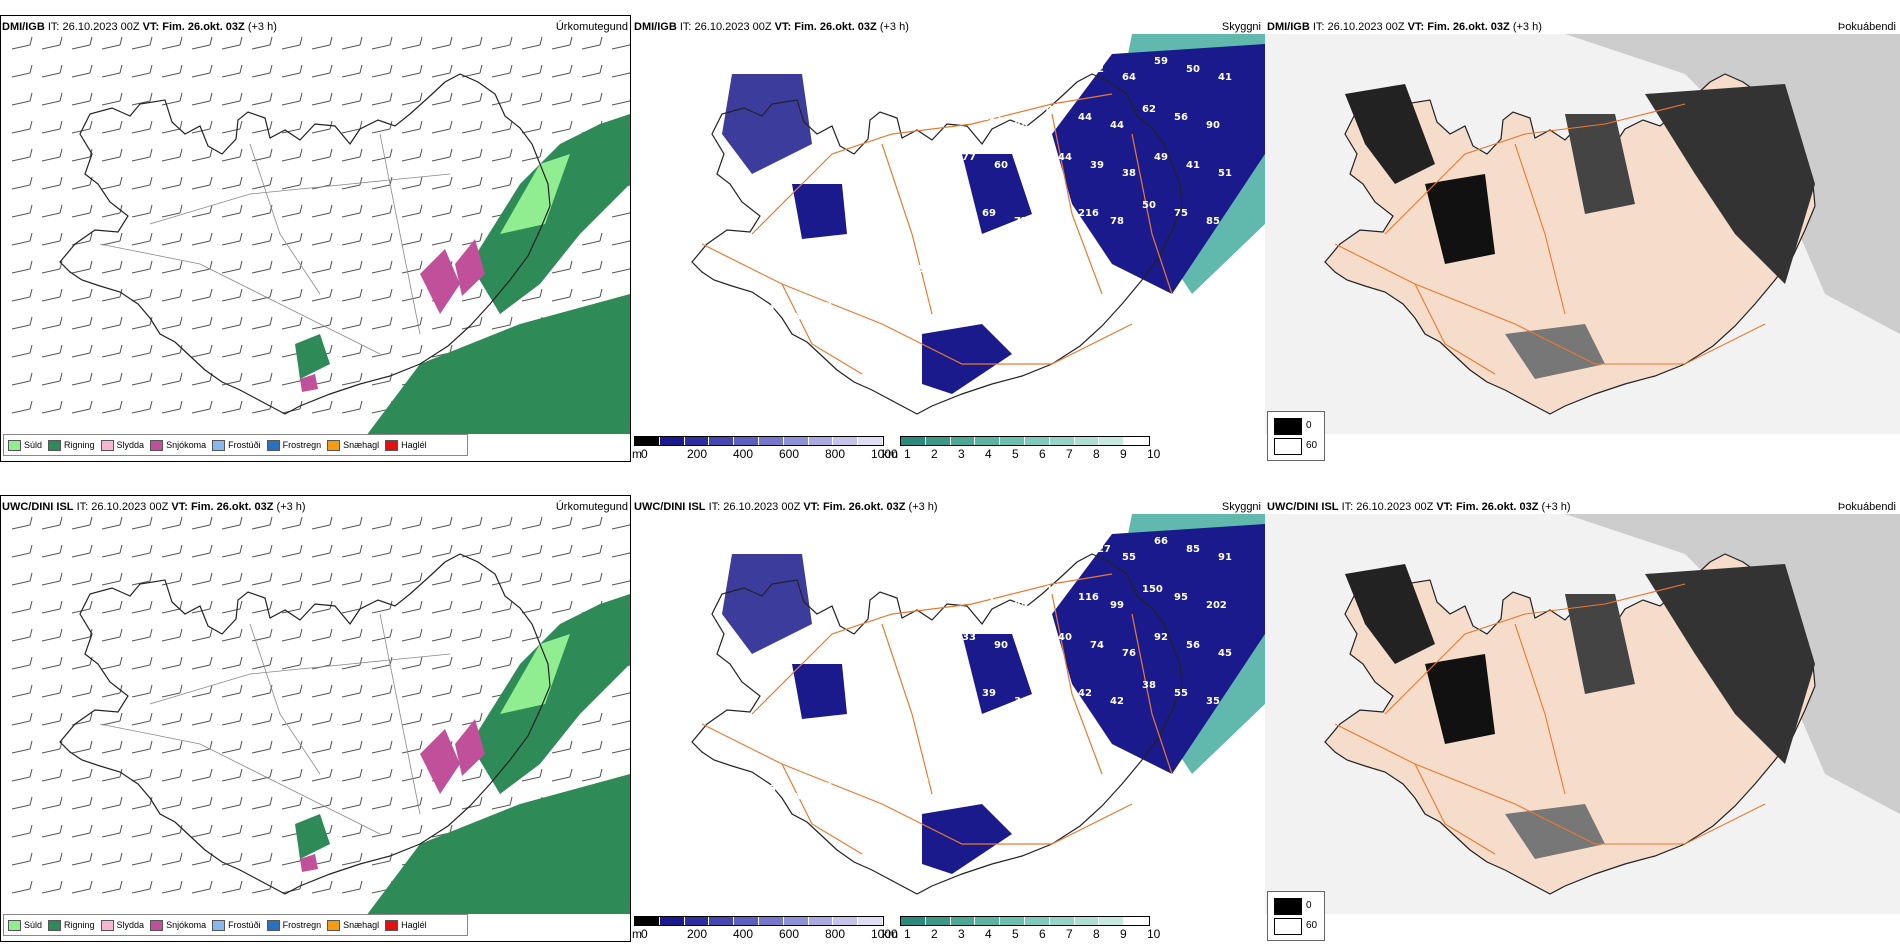 This screenshot has width=1900, height=950. I want to click on cloud-base-value: 93, so click(813, 749).